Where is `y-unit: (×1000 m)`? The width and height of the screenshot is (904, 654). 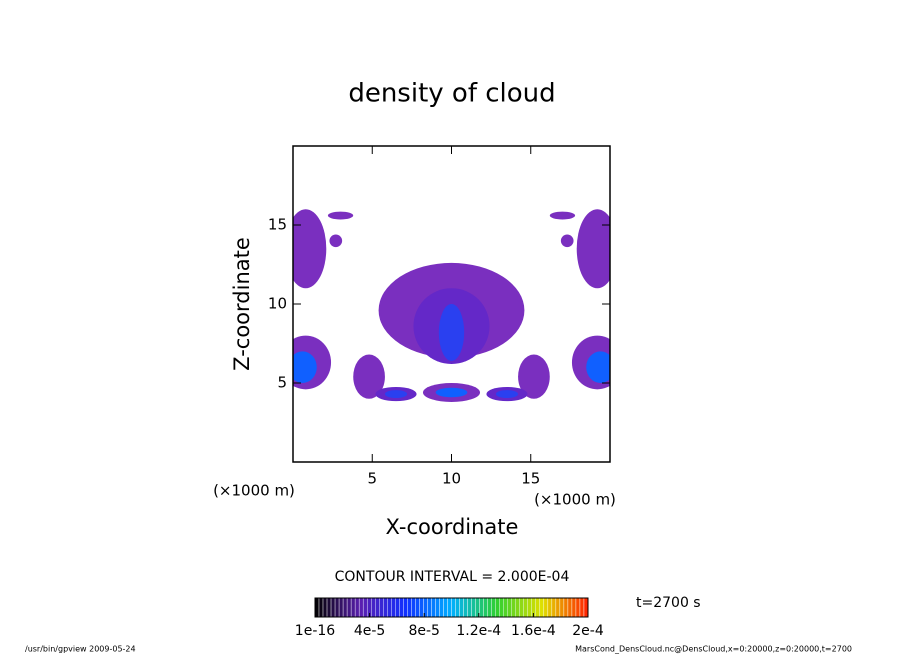 y-unit: (×1000 m) is located at coordinates (254, 491).